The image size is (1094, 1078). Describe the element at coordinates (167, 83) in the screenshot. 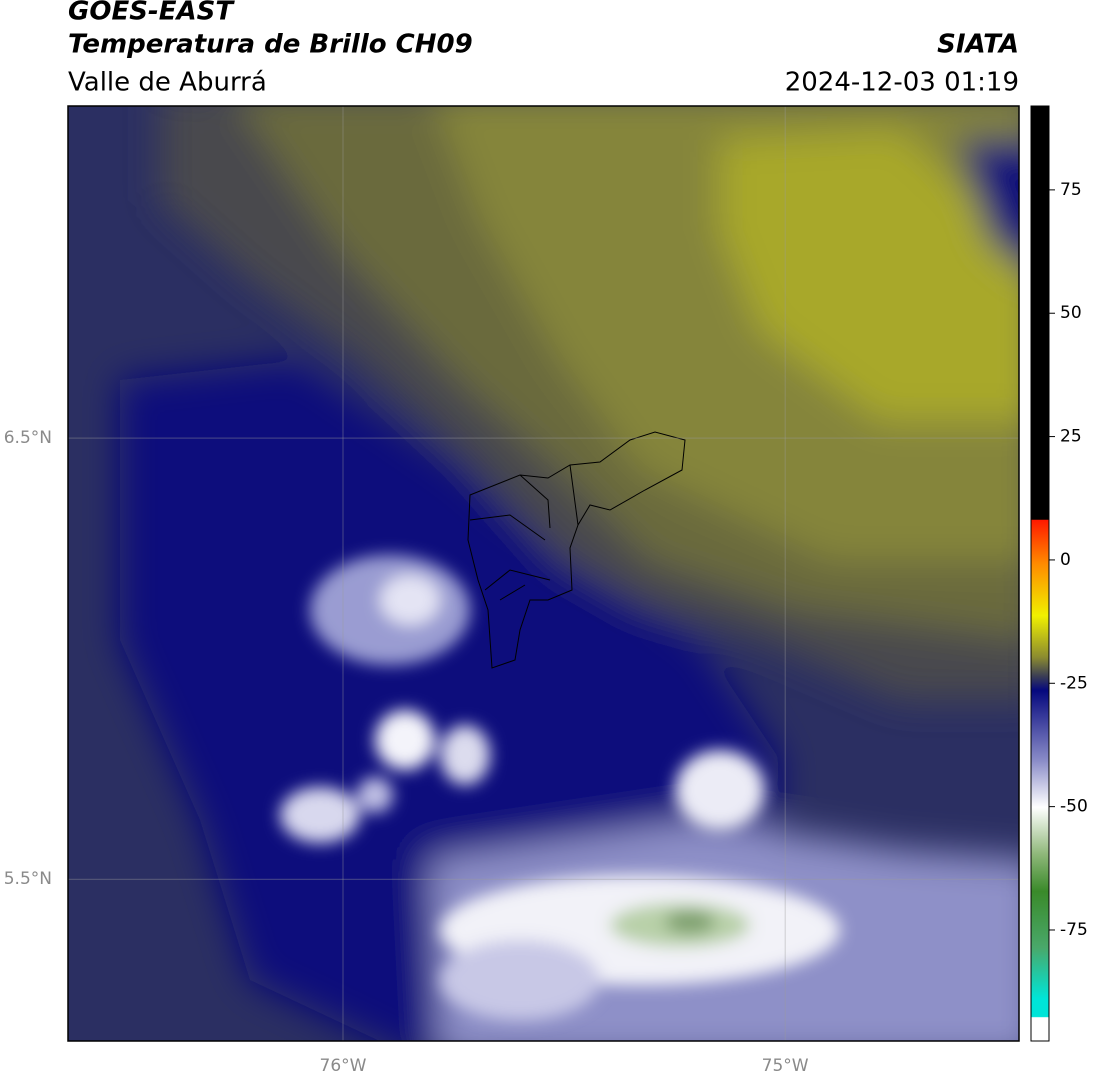

I see `region: Valle de Aburrá` at that location.